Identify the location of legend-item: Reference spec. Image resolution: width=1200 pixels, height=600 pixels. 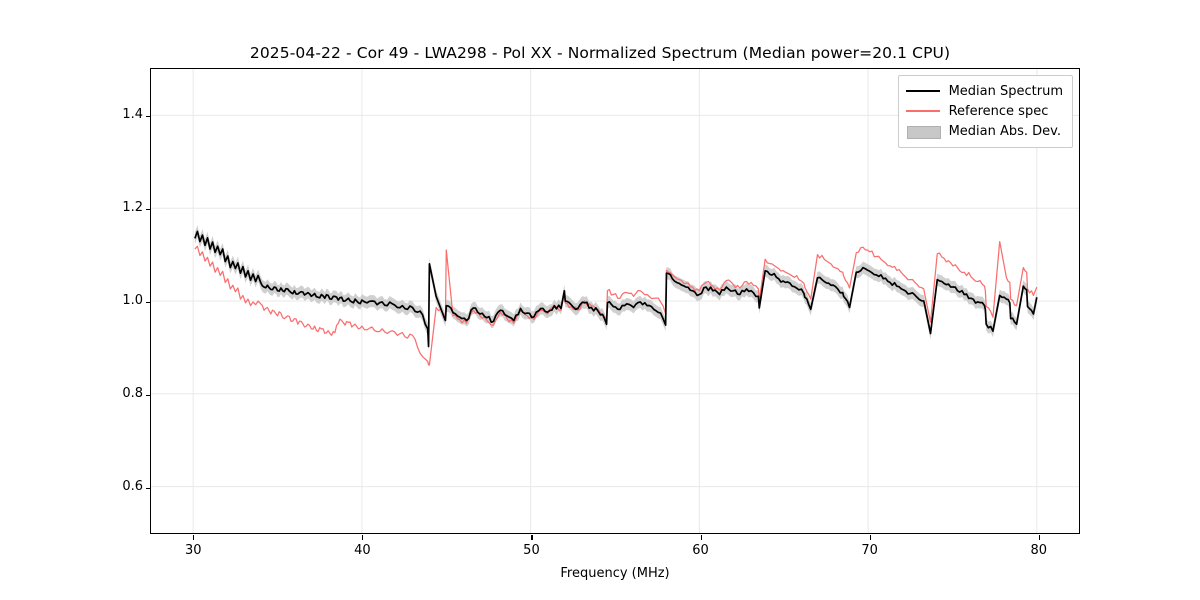
(984, 111).